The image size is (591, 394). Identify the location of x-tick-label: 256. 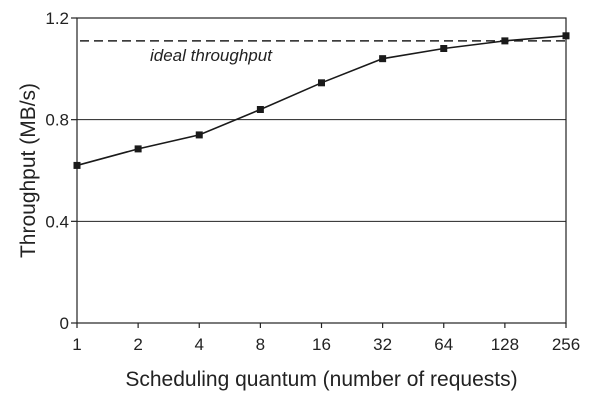
(566, 344).